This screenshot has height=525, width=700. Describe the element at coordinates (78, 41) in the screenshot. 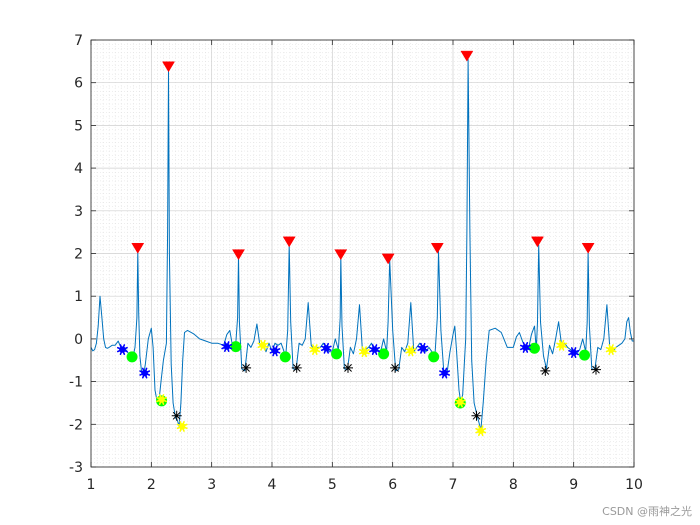

I see `y-tick-label: 7` at that location.